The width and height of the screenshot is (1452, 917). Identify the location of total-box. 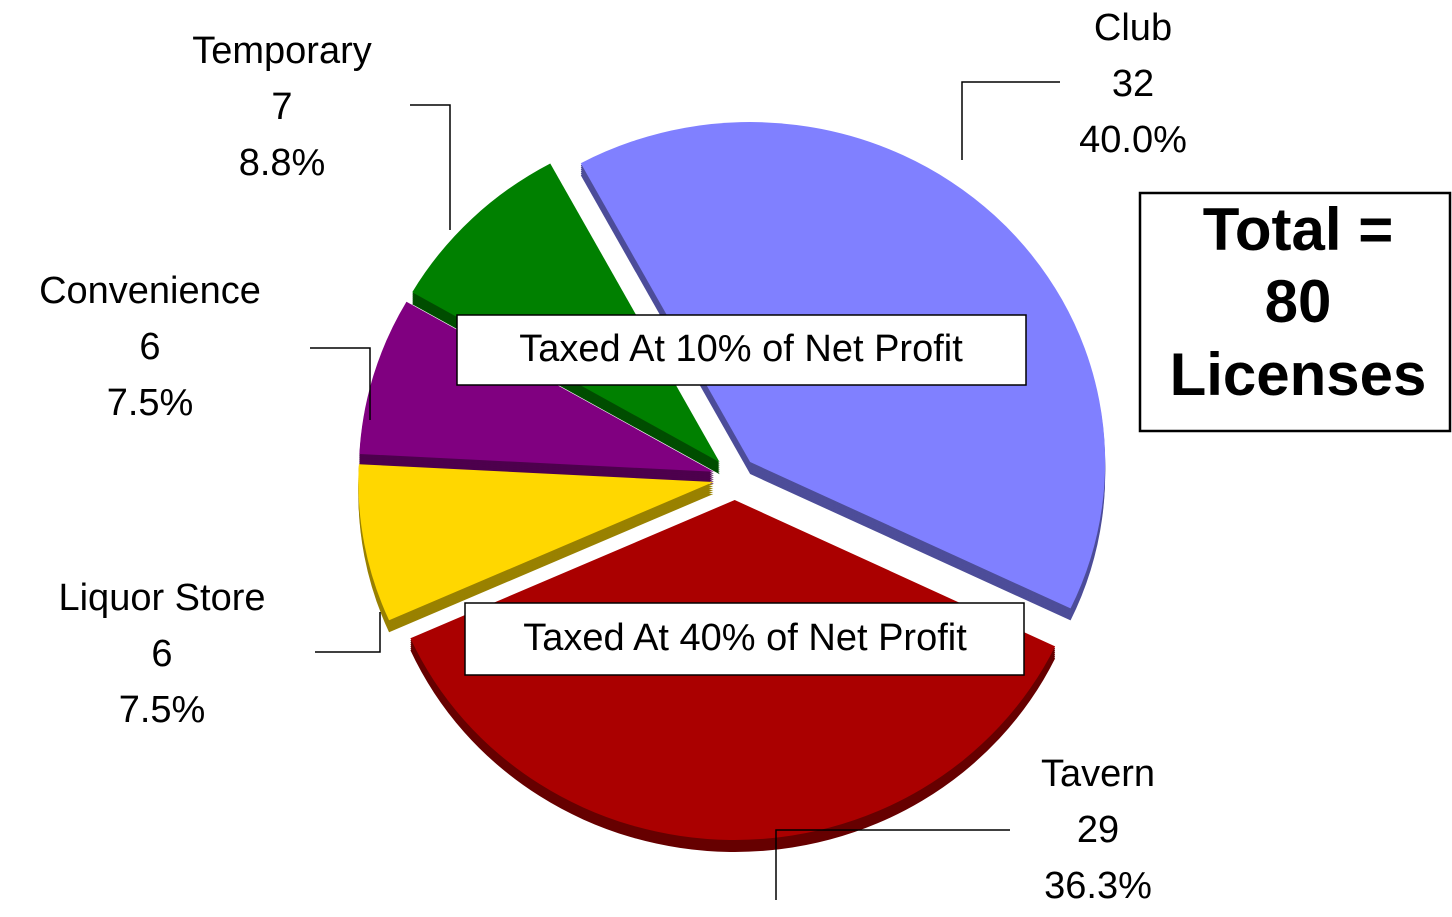
(1295, 312).